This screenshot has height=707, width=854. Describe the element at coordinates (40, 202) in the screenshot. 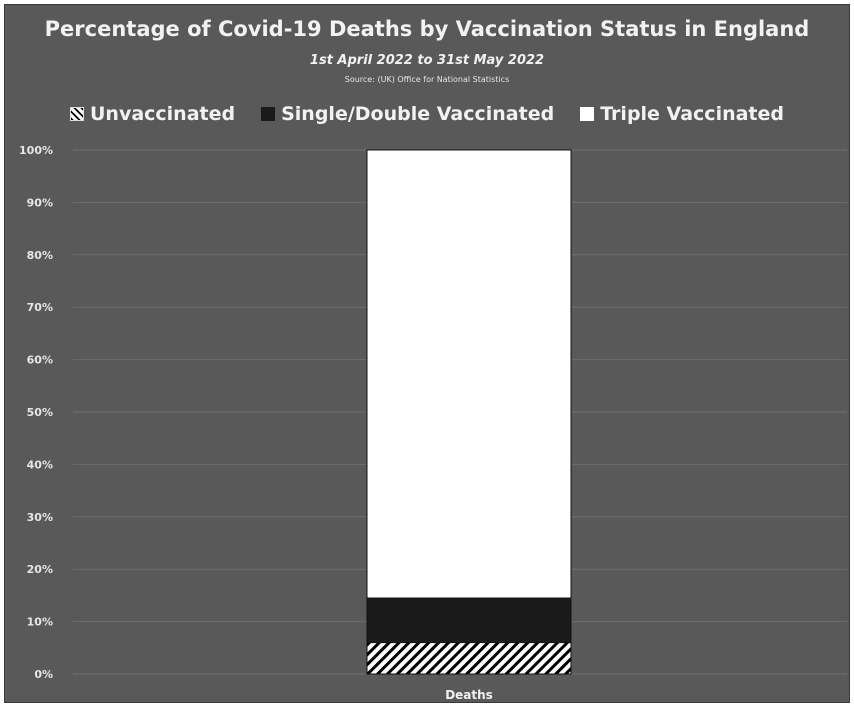

I see `y-tick-label: 90%` at that location.